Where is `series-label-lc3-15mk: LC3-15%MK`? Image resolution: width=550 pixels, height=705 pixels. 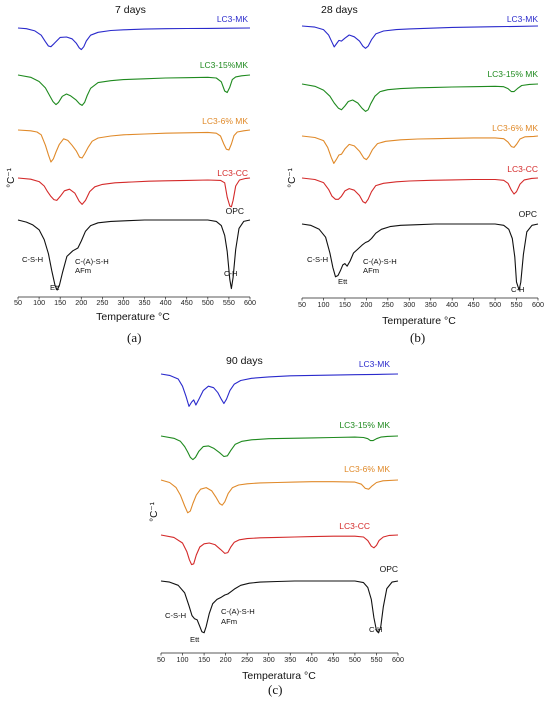 series-label-lc3-15mk: LC3-15%MK is located at coordinates (224, 65).